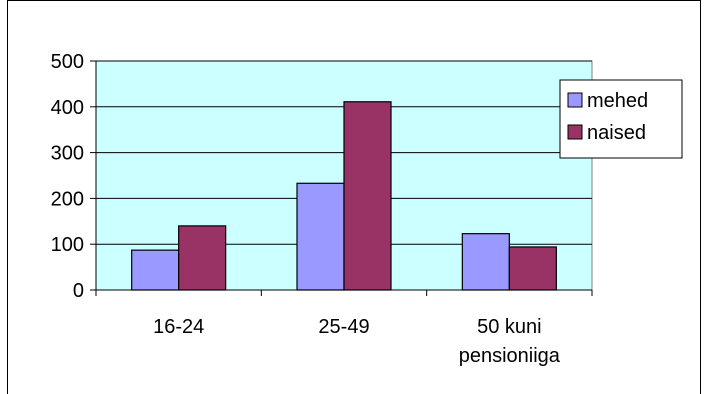  Describe the element at coordinates (575, 132) in the screenshot. I see `legend-swatch-naised` at that location.